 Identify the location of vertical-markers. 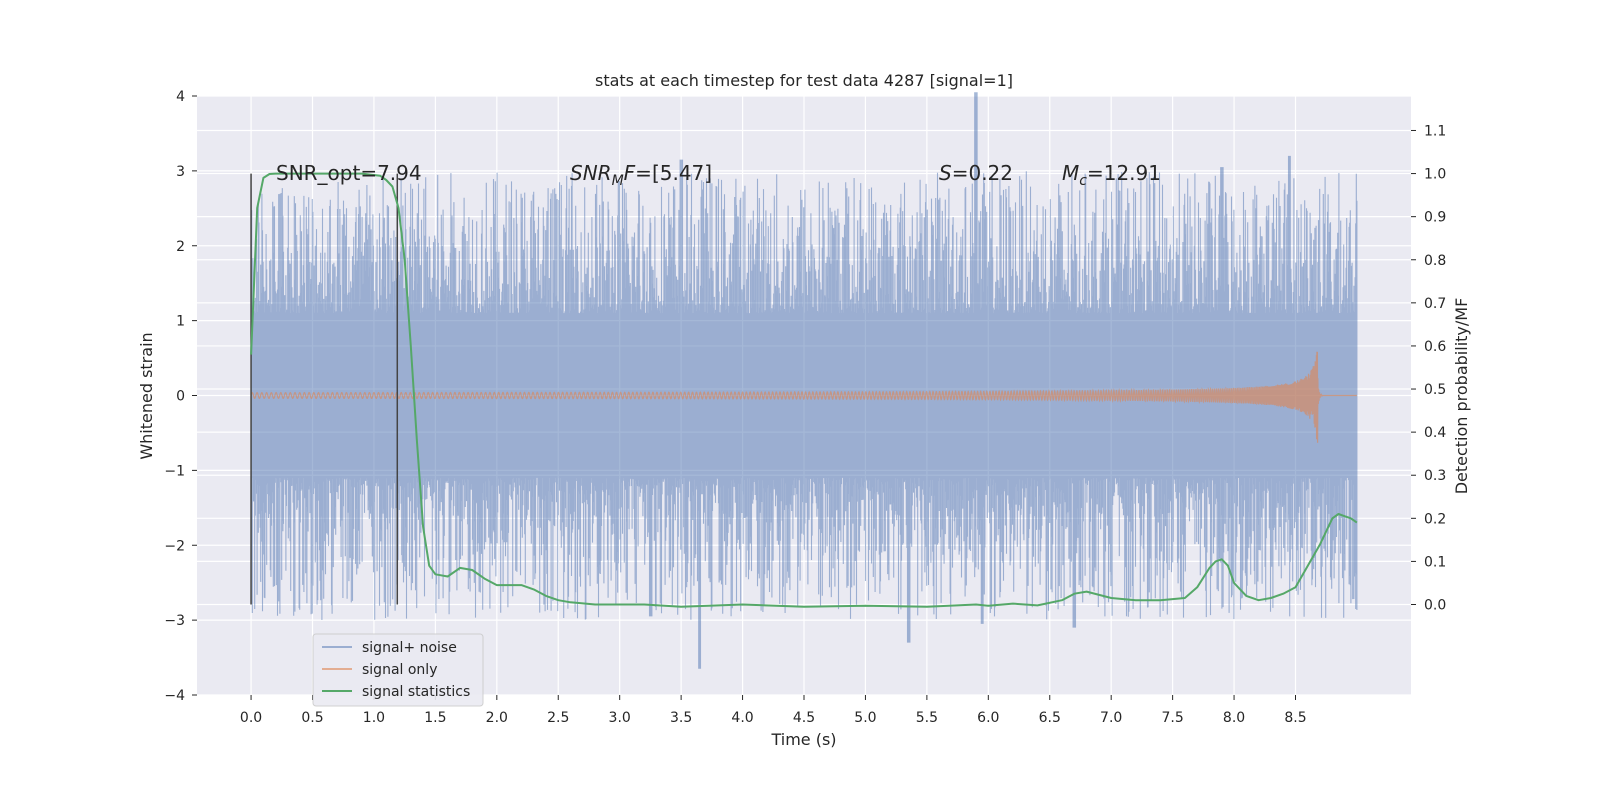
(324, 389).